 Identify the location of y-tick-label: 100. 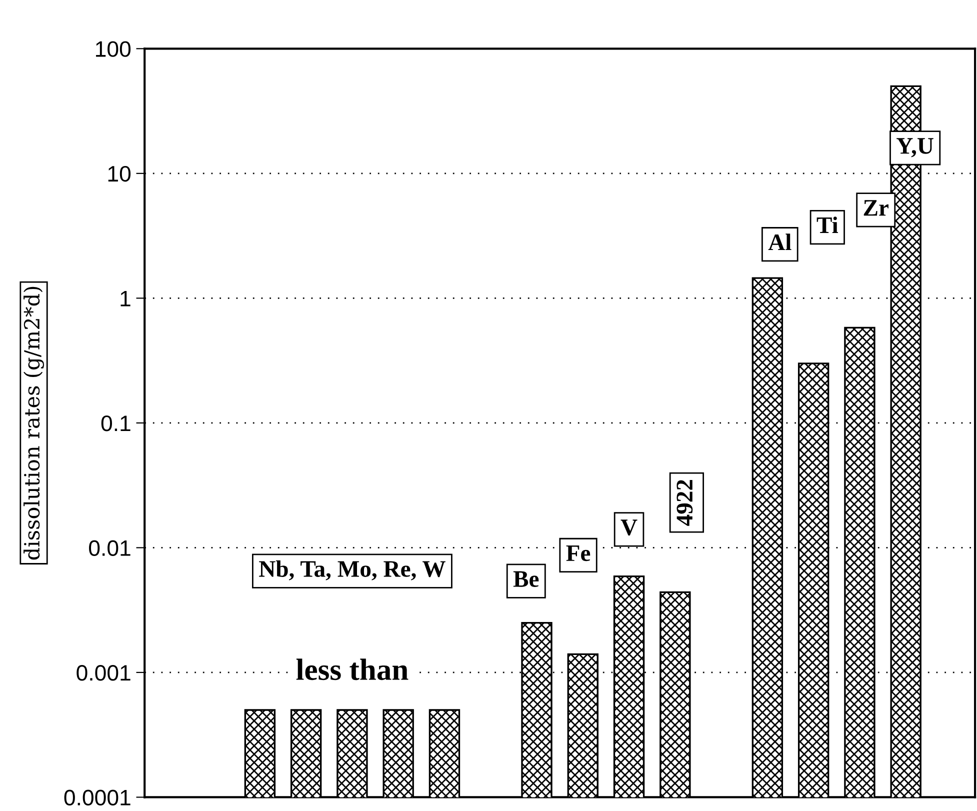
(113, 49).